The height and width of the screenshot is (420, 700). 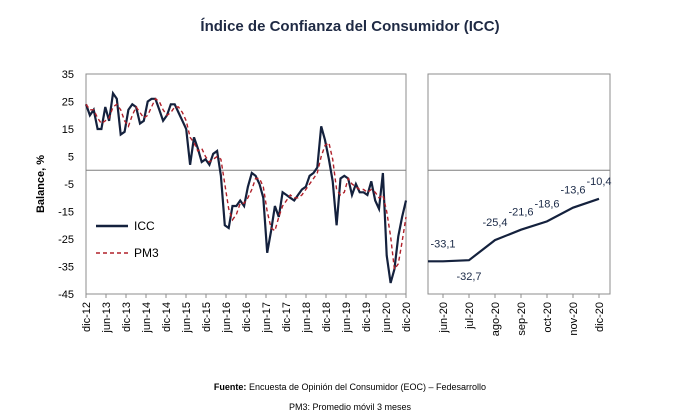 I want to click on legend-label-icc: ICC, so click(x=144, y=226).